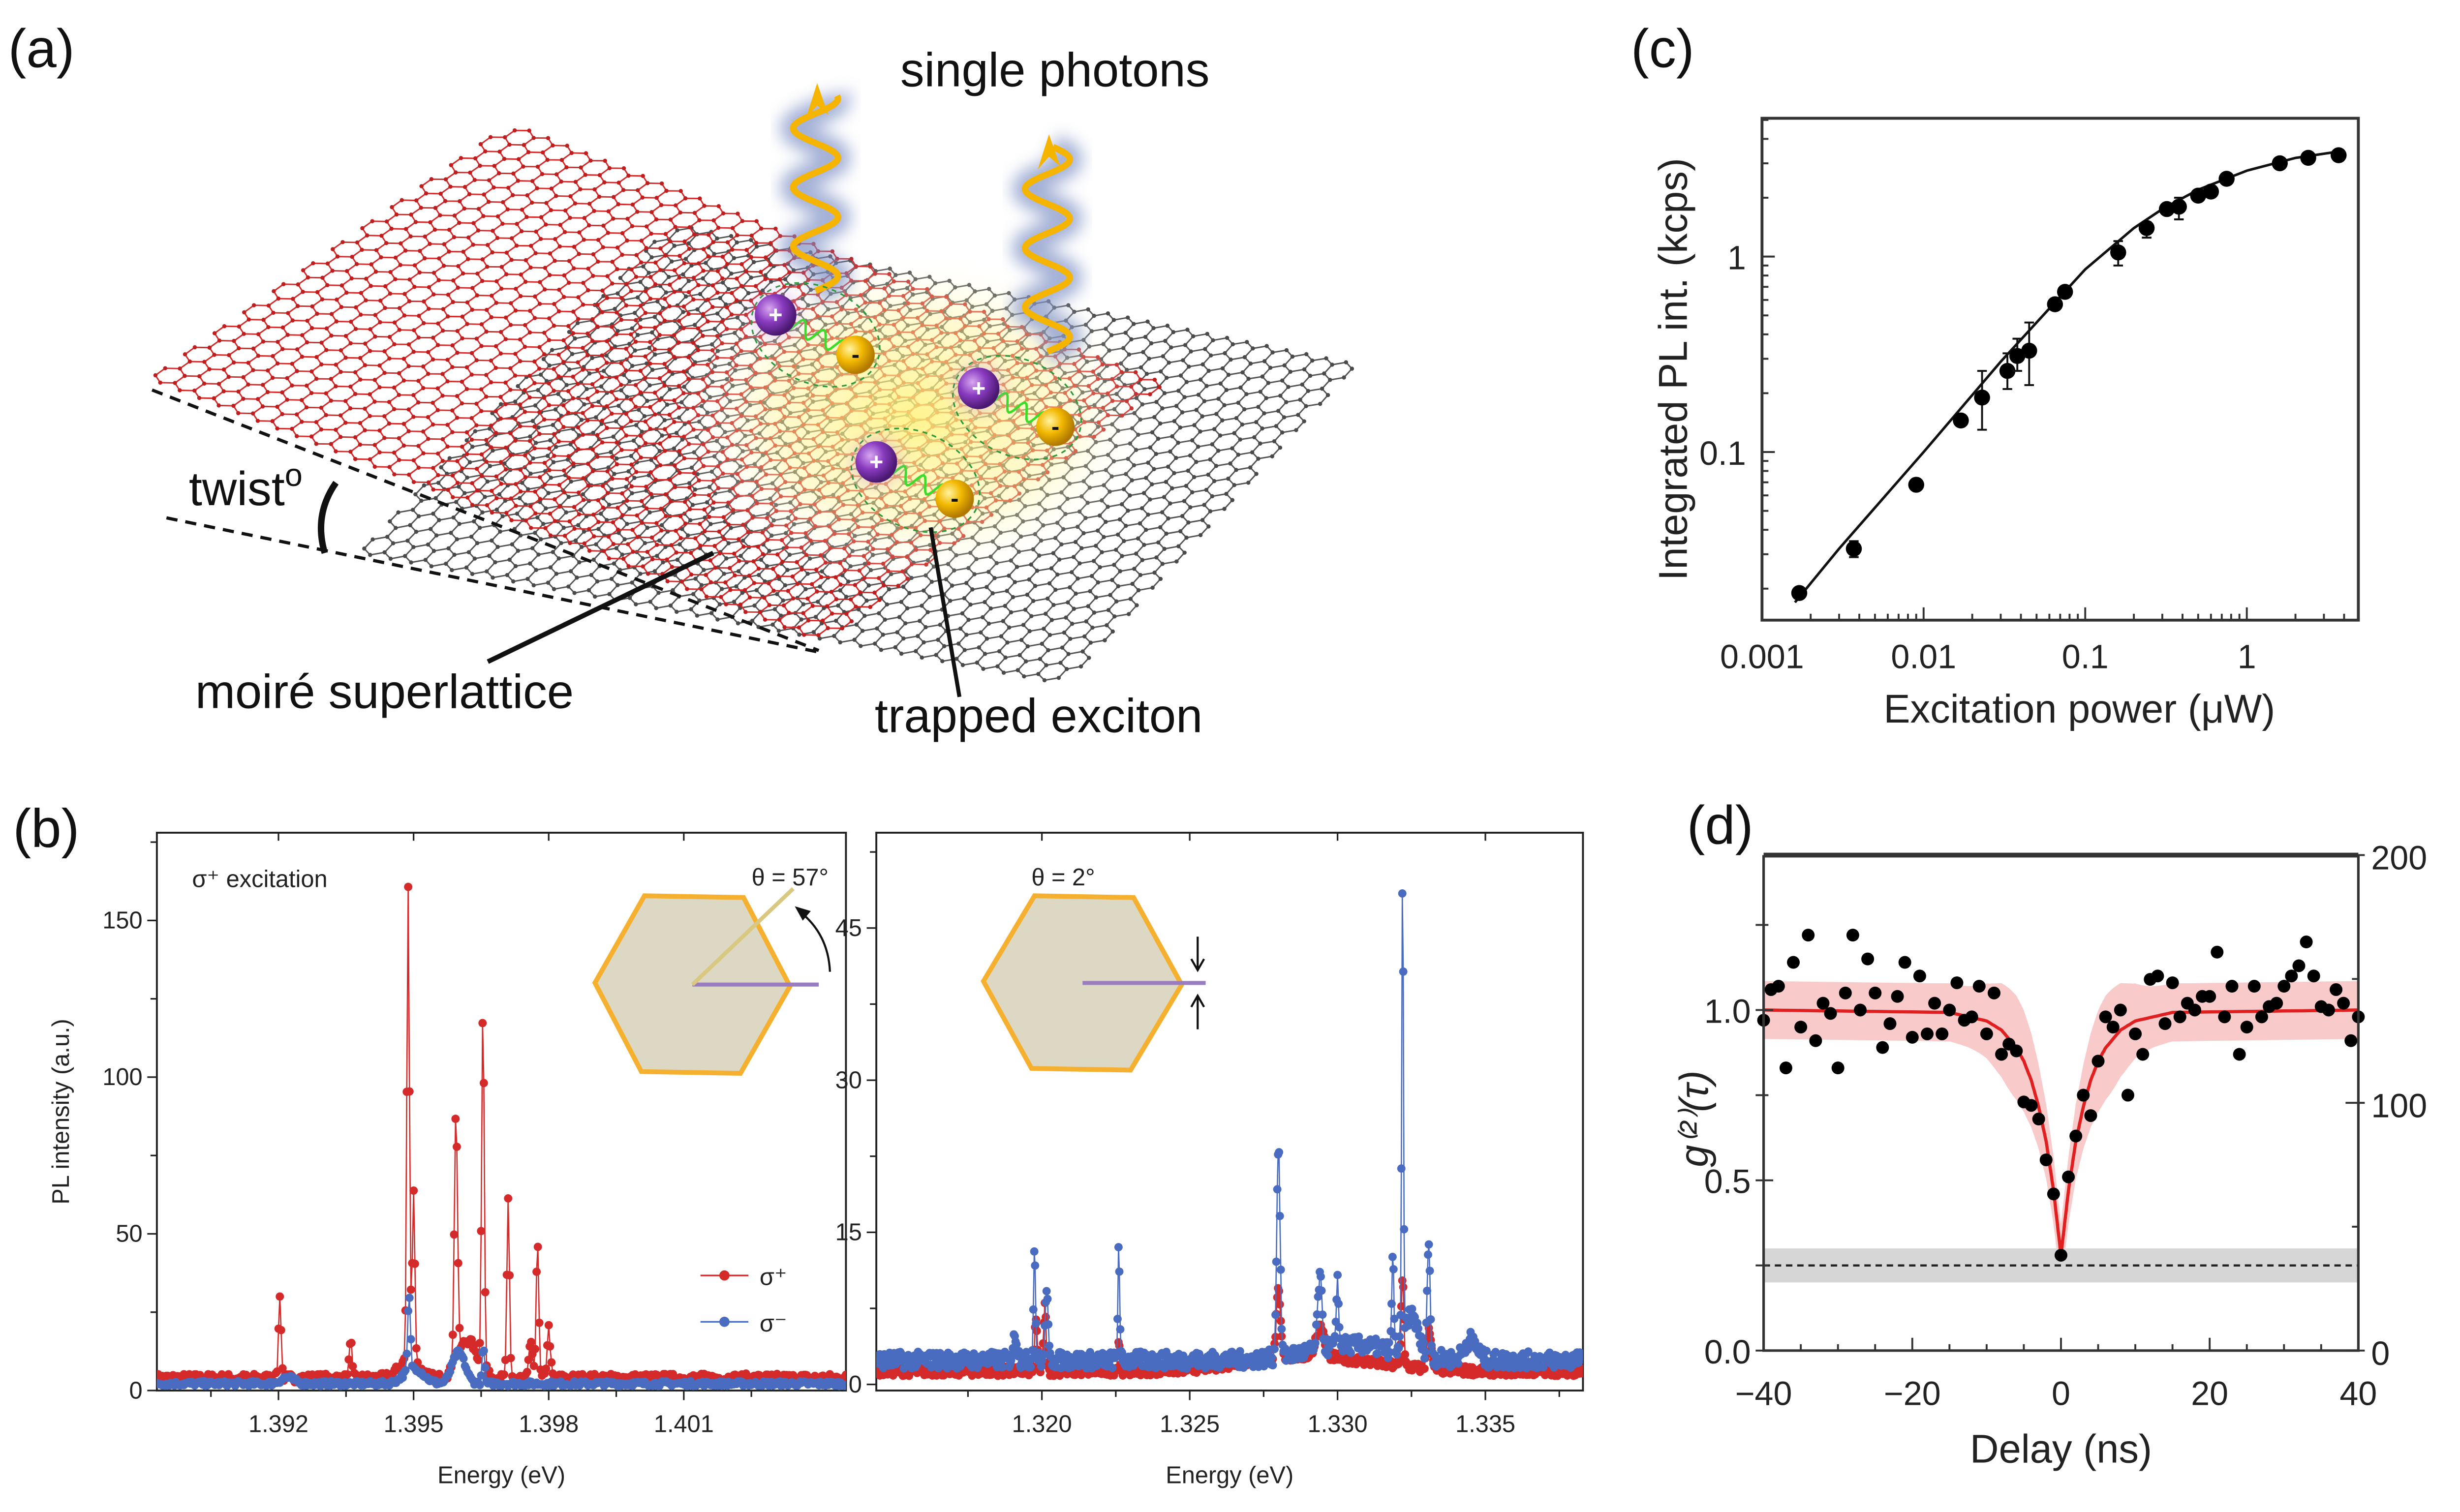  Describe the element at coordinates (1673, 369) in the screenshot. I see `y-axis-label: Integrated PL int. (kcps)` at that location.